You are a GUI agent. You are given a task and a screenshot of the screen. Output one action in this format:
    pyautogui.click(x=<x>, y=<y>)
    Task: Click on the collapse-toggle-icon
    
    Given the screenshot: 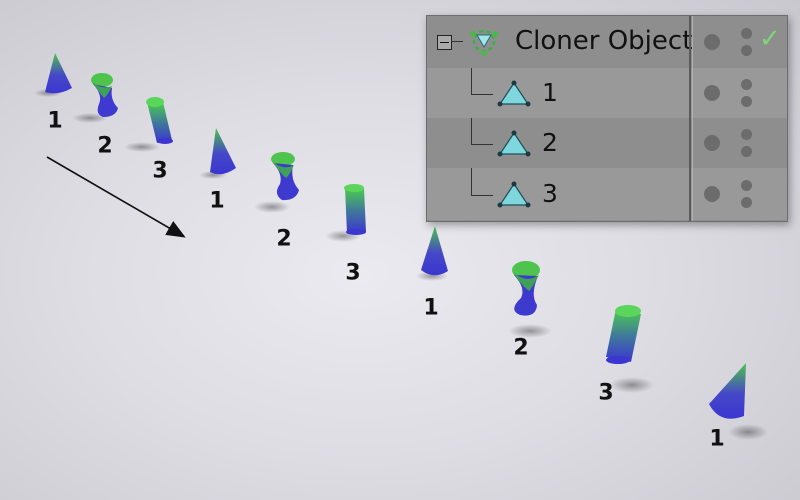 What is the action you would take?
    pyautogui.click(x=444, y=42)
    